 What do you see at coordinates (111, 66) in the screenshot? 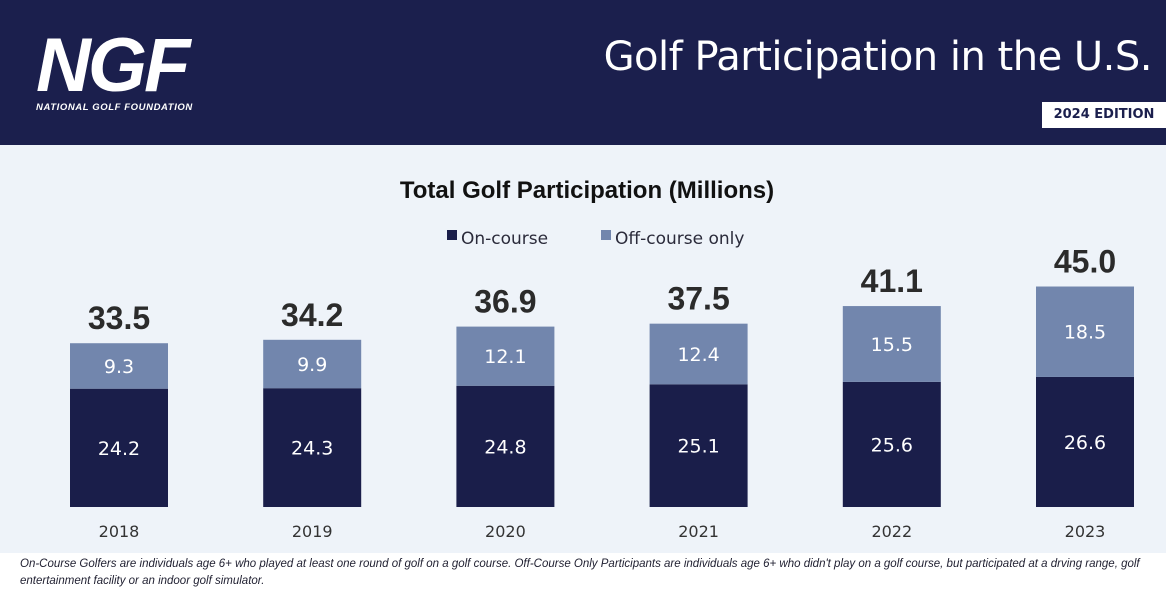
I see `logo-mark: NGF` at bounding box center [111, 66].